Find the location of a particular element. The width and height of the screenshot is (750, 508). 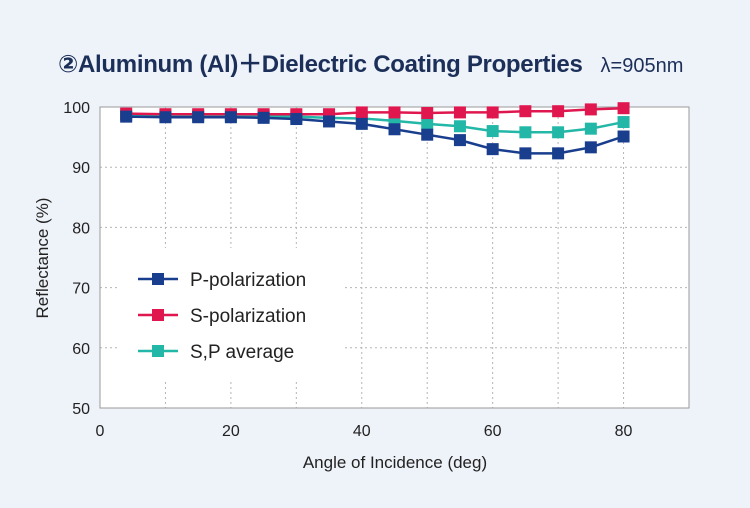

legend-label: S-polarization is located at coordinates (248, 316).